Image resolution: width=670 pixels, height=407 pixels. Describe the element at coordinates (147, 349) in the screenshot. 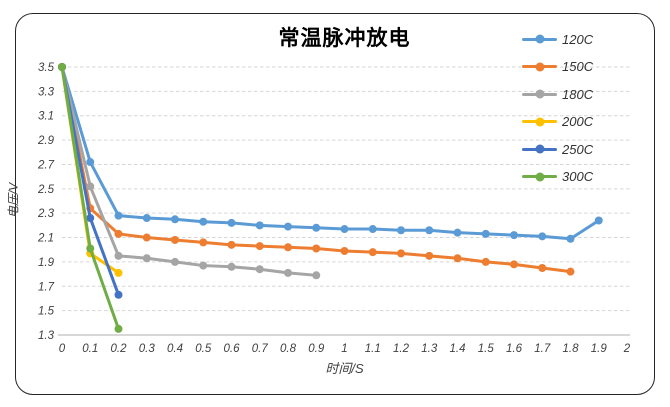

I see `x-tick-label: 0.3` at that location.